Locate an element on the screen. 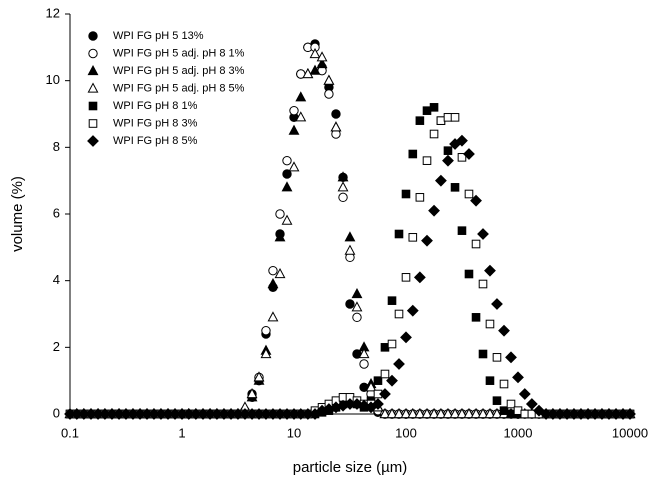 The height and width of the screenshot is (485, 649). x-tick-label: 10 is located at coordinates (294, 432).